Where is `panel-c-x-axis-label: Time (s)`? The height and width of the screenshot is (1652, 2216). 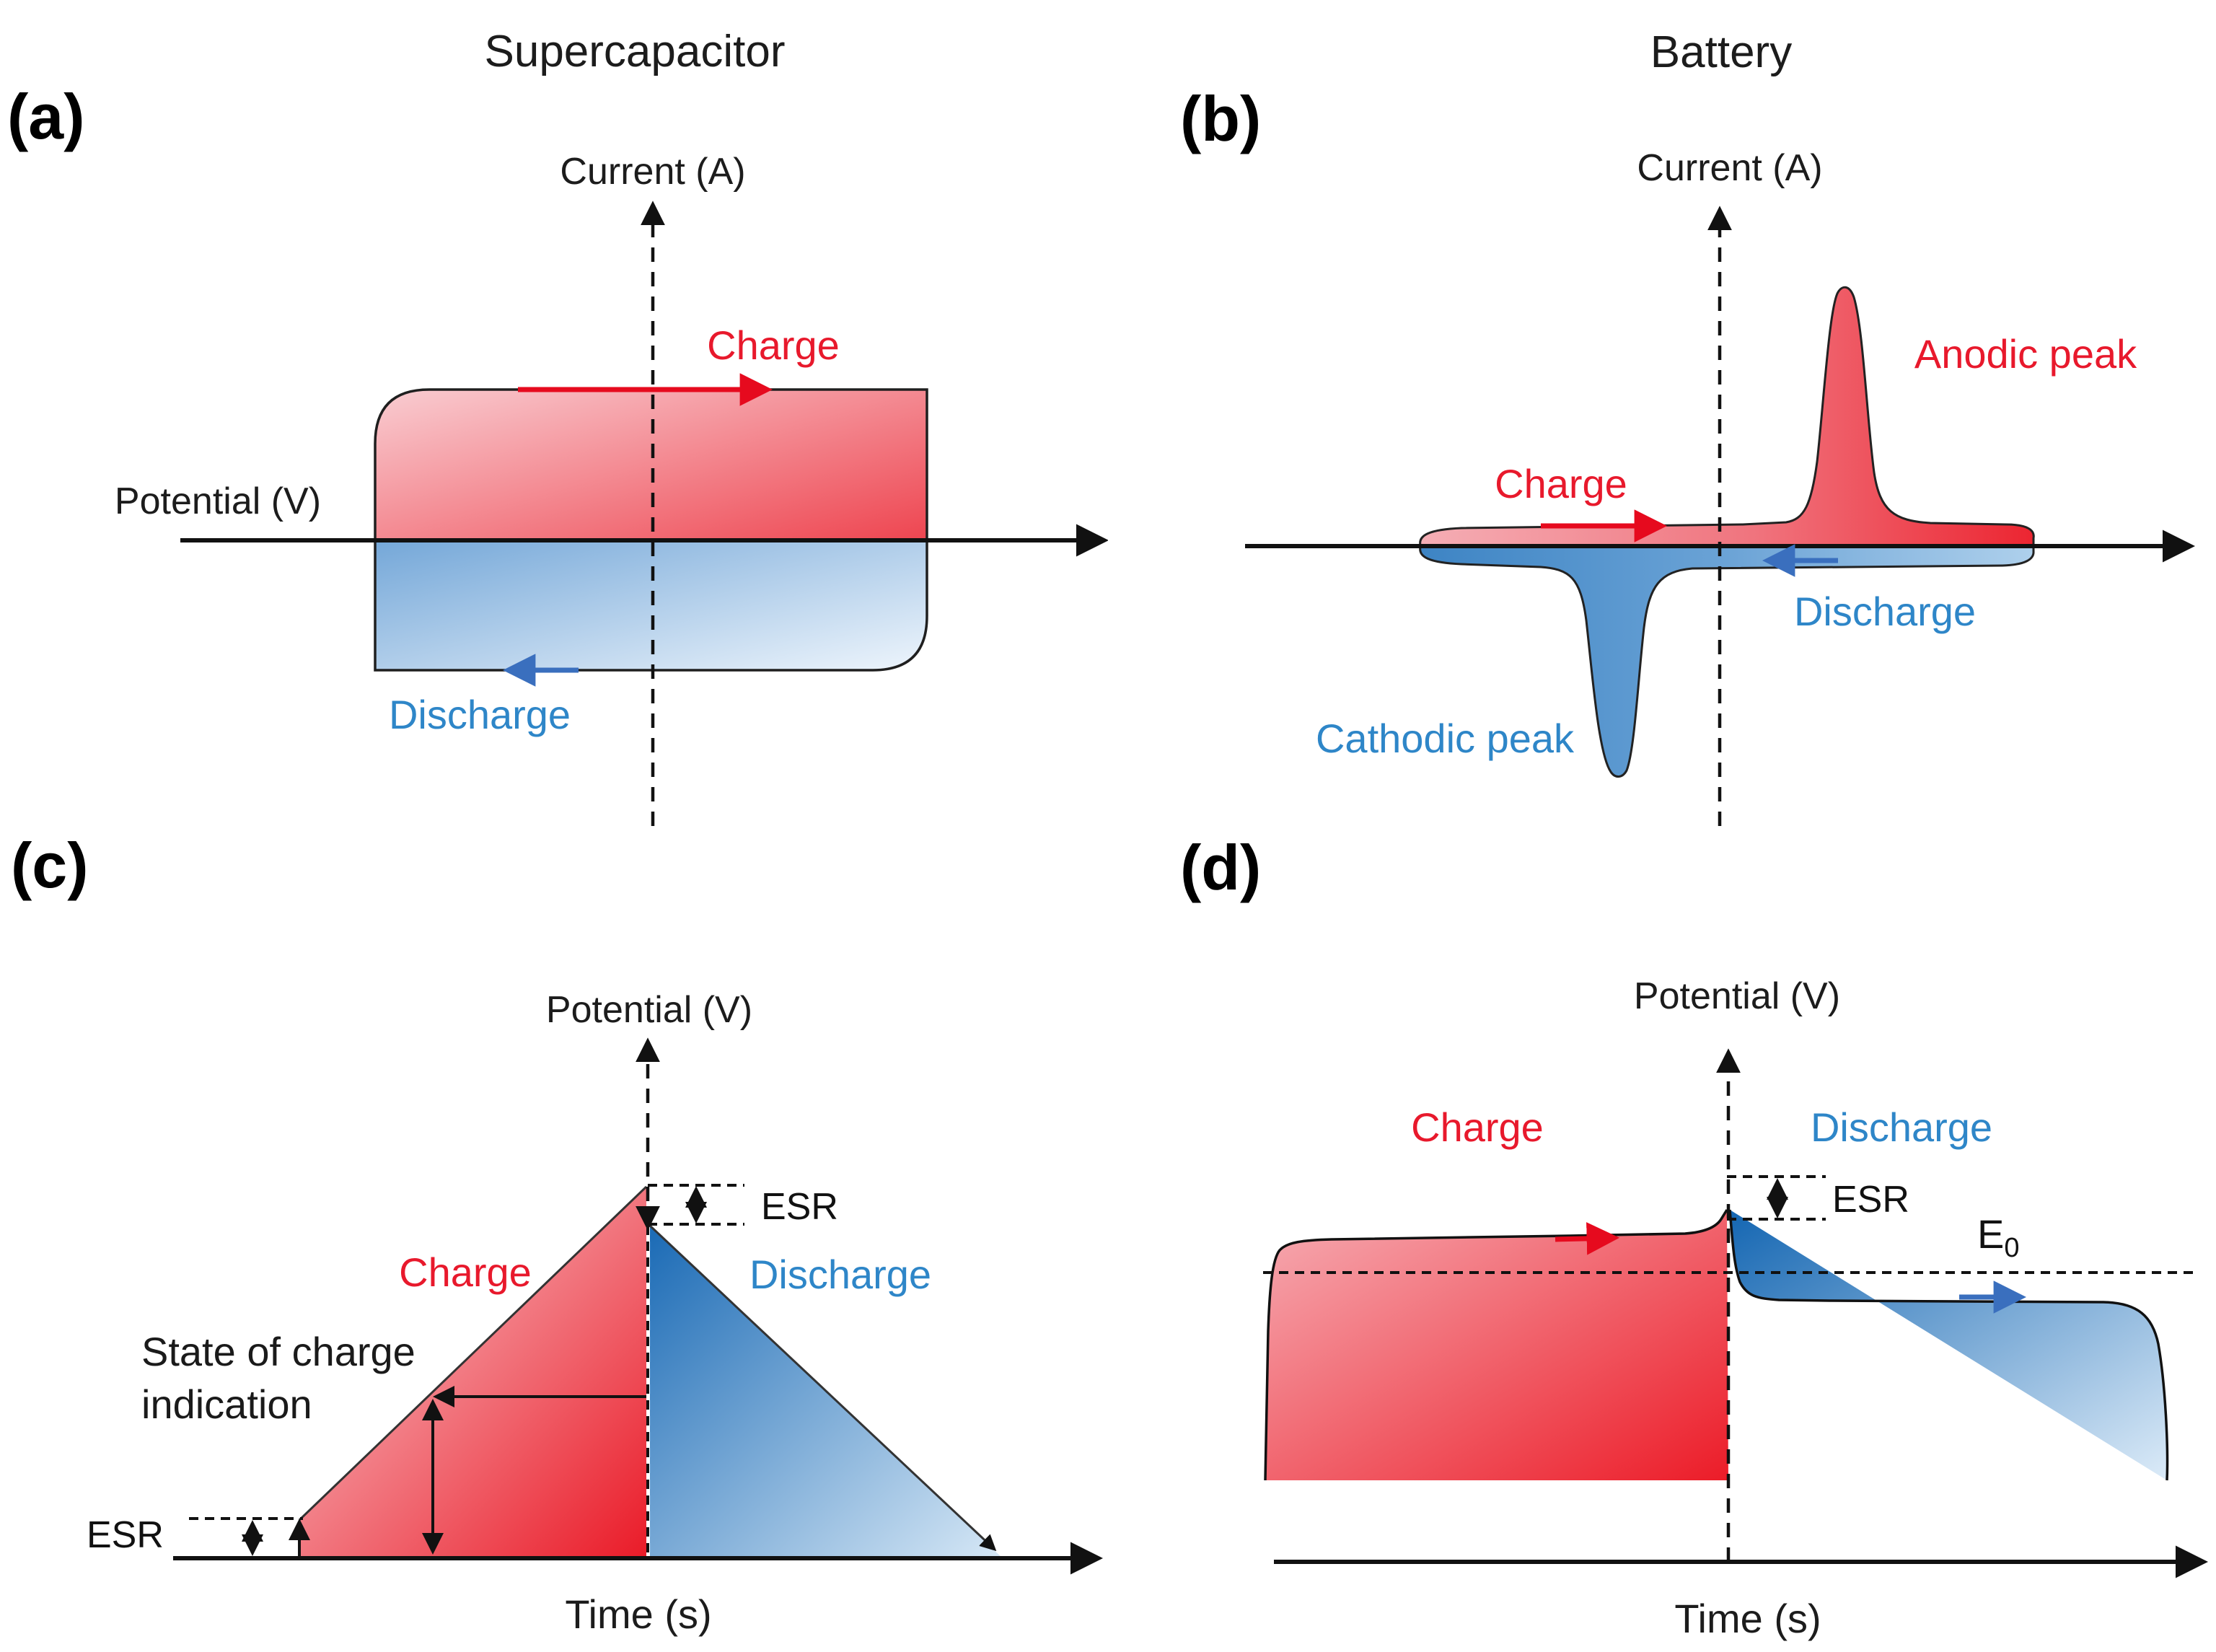 panel-c-x-axis-label: Time (s) is located at coordinates (638, 1614).